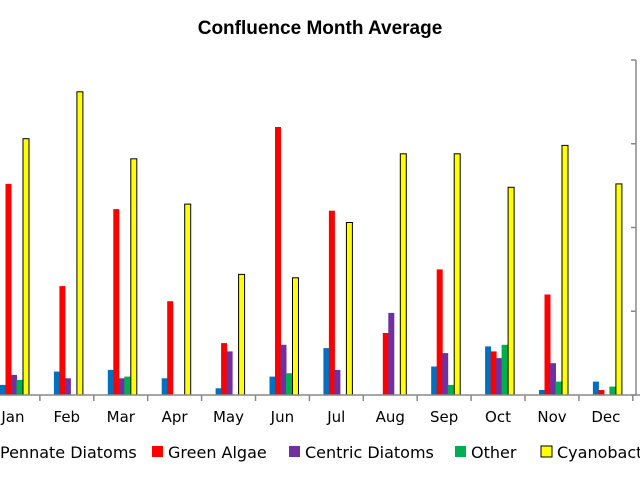 The width and height of the screenshot is (640, 480). Describe the element at coordinates (598, 452) in the screenshot. I see `legend-label: Cyanobacteria` at that location.